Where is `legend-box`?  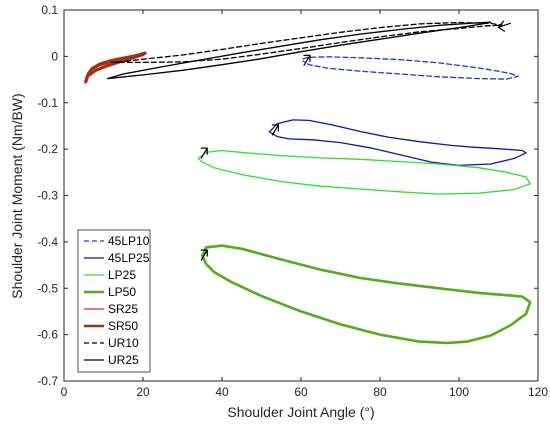
legend-box is located at coordinates (114, 301).